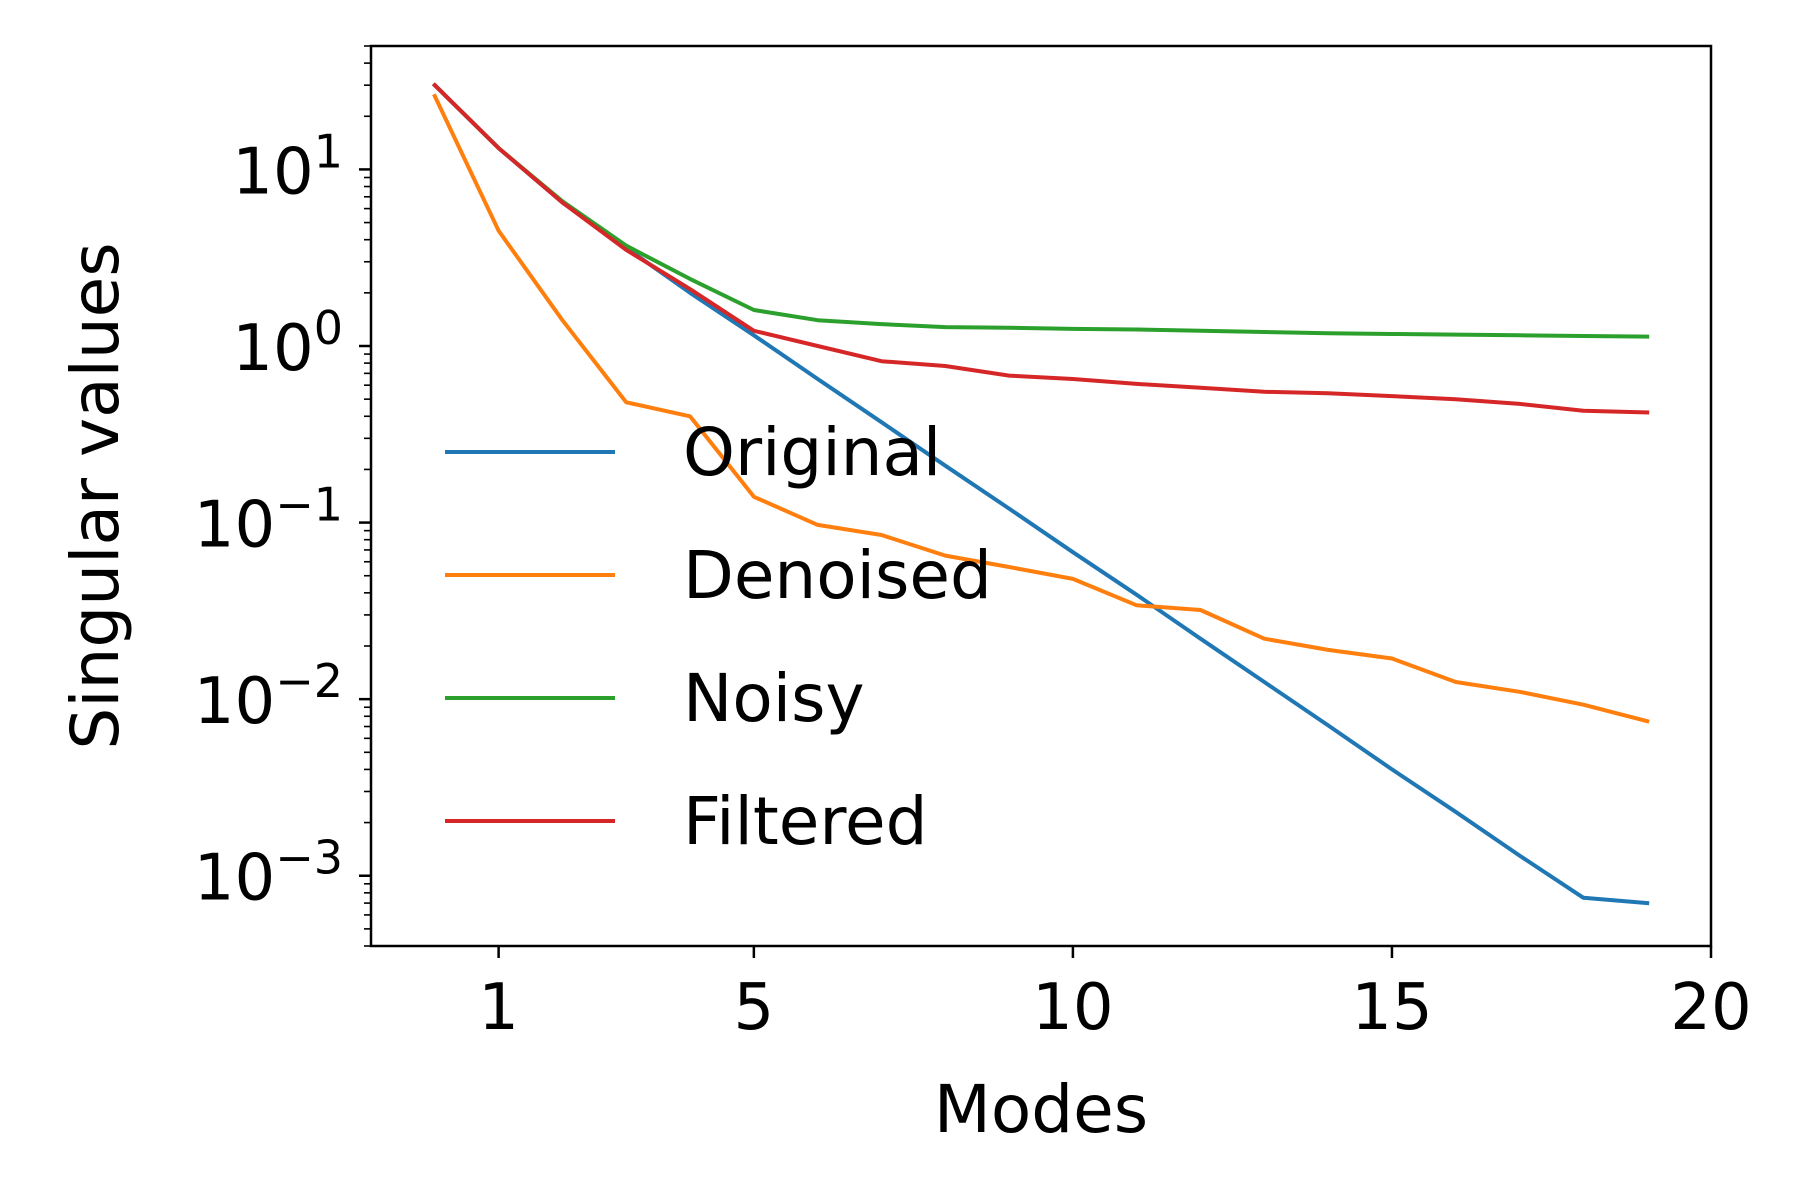  Describe the element at coordinates (1391, 1008) in the screenshot. I see `x-tick-label: 15` at that location.